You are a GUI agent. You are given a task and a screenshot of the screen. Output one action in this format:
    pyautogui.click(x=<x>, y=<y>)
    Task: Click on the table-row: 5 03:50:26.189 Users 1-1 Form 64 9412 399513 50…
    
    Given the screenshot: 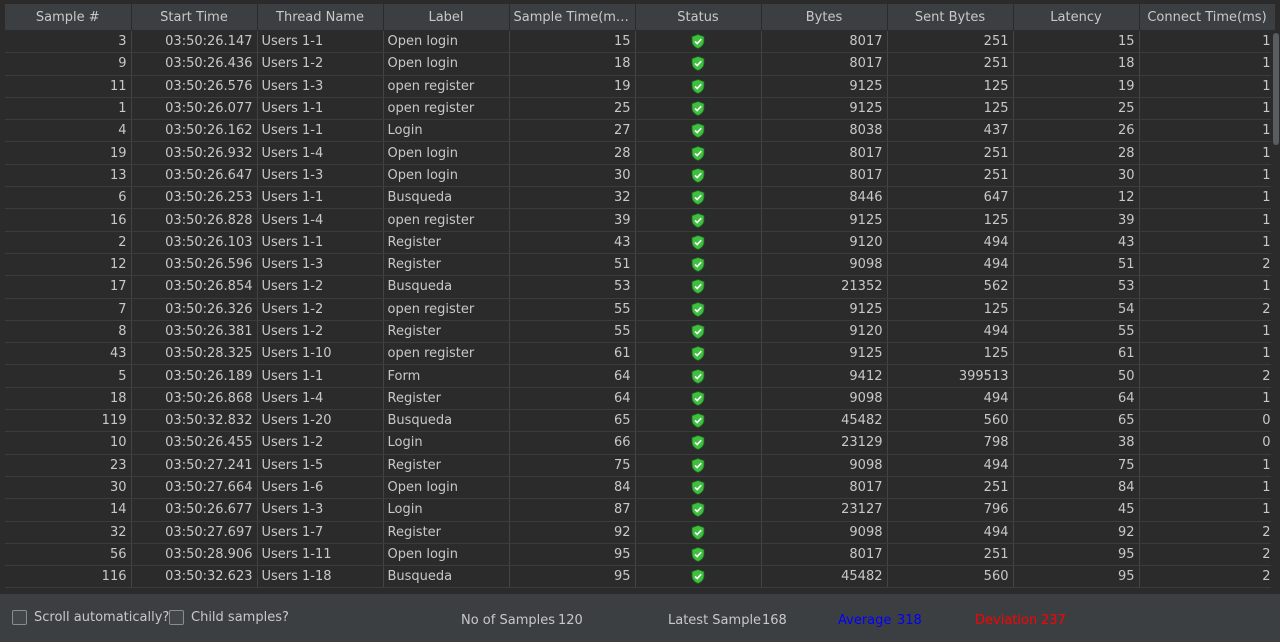 What is the action you would take?
    pyautogui.click(x=640, y=376)
    